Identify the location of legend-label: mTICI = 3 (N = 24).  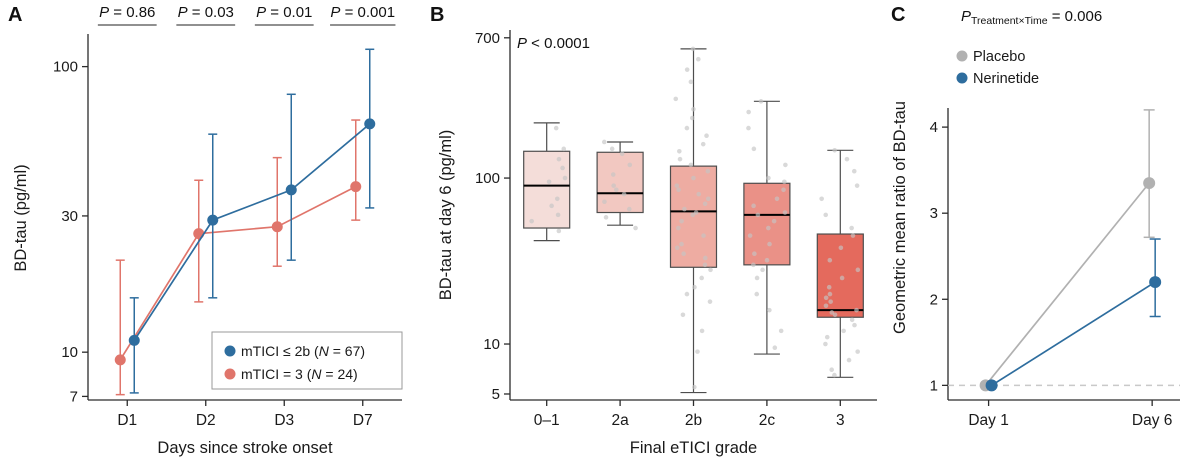
(299, 374).